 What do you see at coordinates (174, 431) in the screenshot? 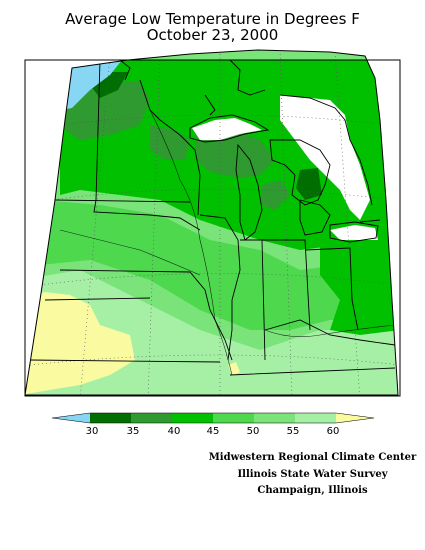
I see `legend-label-40: 40` at bounding box center [174, 431].